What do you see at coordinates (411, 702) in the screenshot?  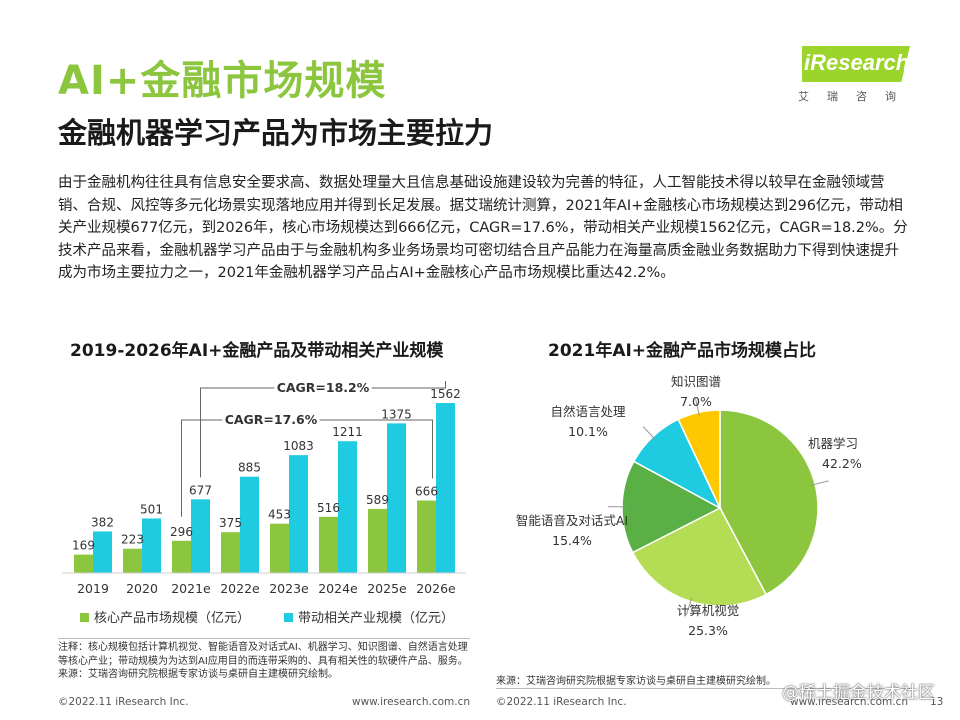 I see `footer-url-left: www.iresearch.com.cn` at bounding box center [411, 702].